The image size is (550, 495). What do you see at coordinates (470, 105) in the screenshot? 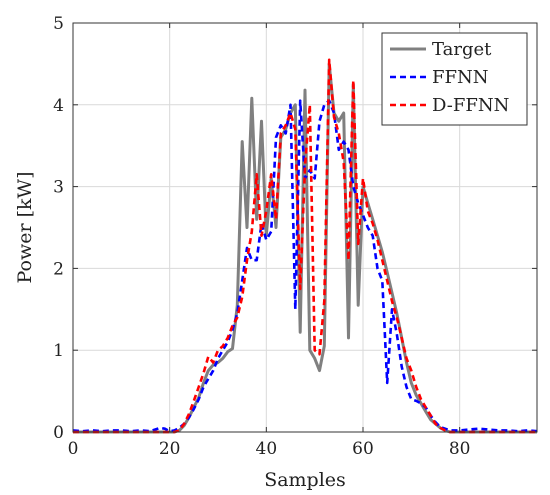
I see `legend-label: D-FFNN` at bounding box center [470, 105].